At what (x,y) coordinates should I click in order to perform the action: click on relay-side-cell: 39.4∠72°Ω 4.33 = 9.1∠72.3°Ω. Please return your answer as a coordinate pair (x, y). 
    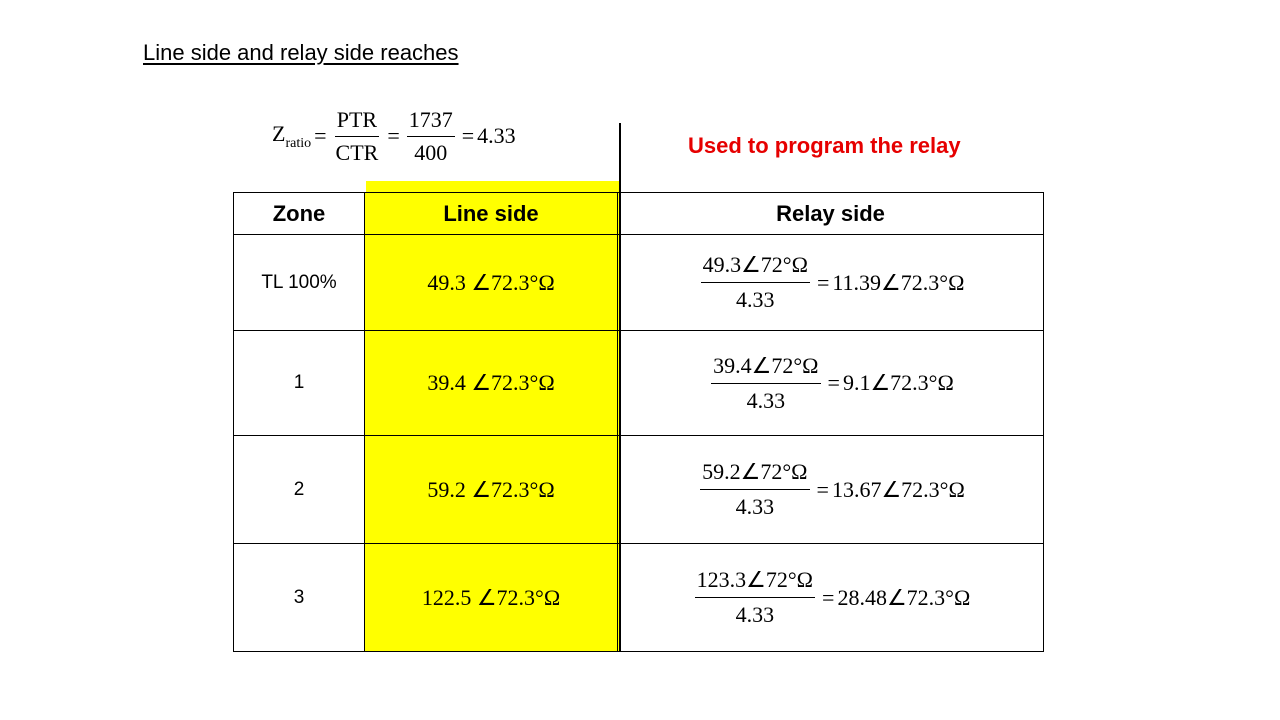
    Looking at the image, I should click on (830, 383).